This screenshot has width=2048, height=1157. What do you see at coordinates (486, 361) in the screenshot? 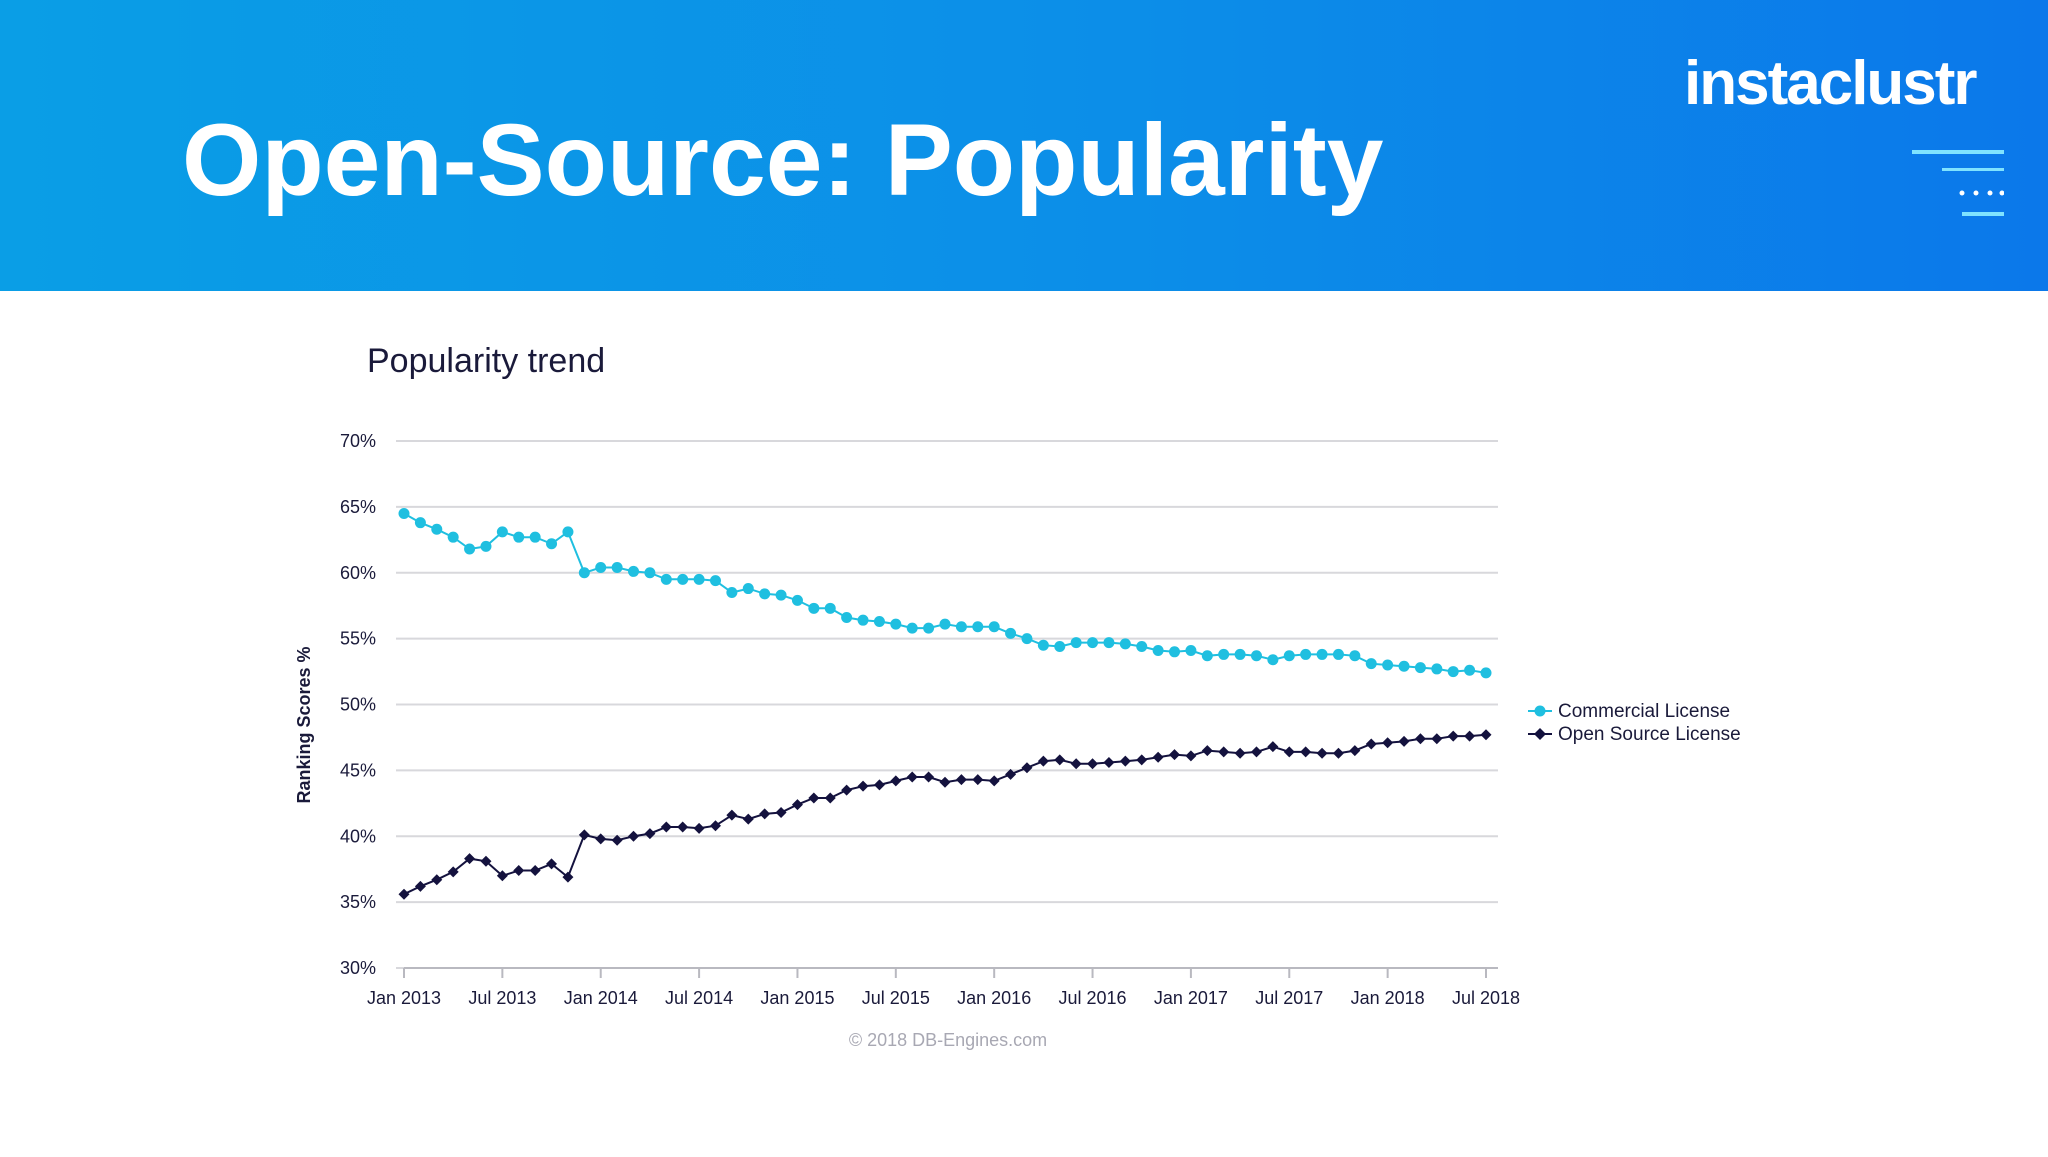
I see `chart-title: Popularity trend` at bounding box center [486, 361].